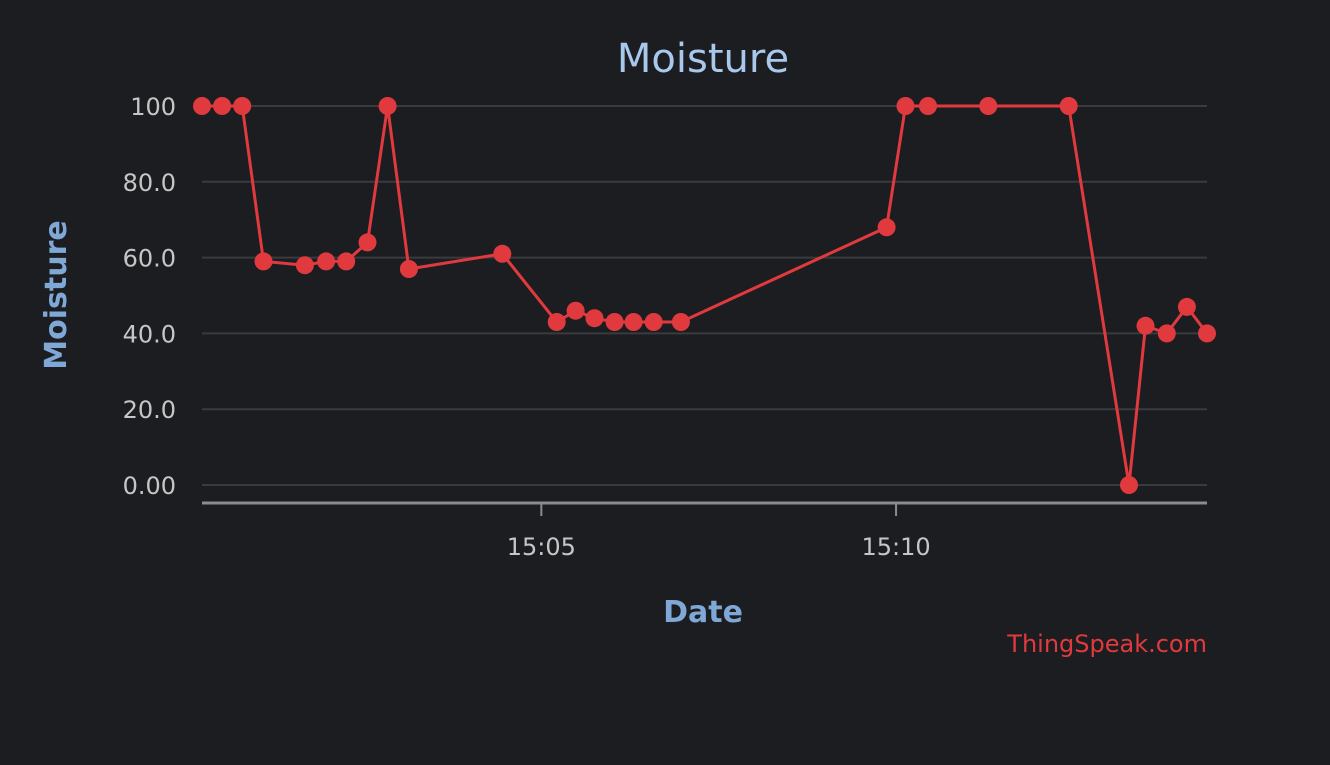 This screenshot has height=765, width=1330. Describe the element at coordinates (541, 547) in the screenshot. I see `x-tick-label: 15:05` at that location.